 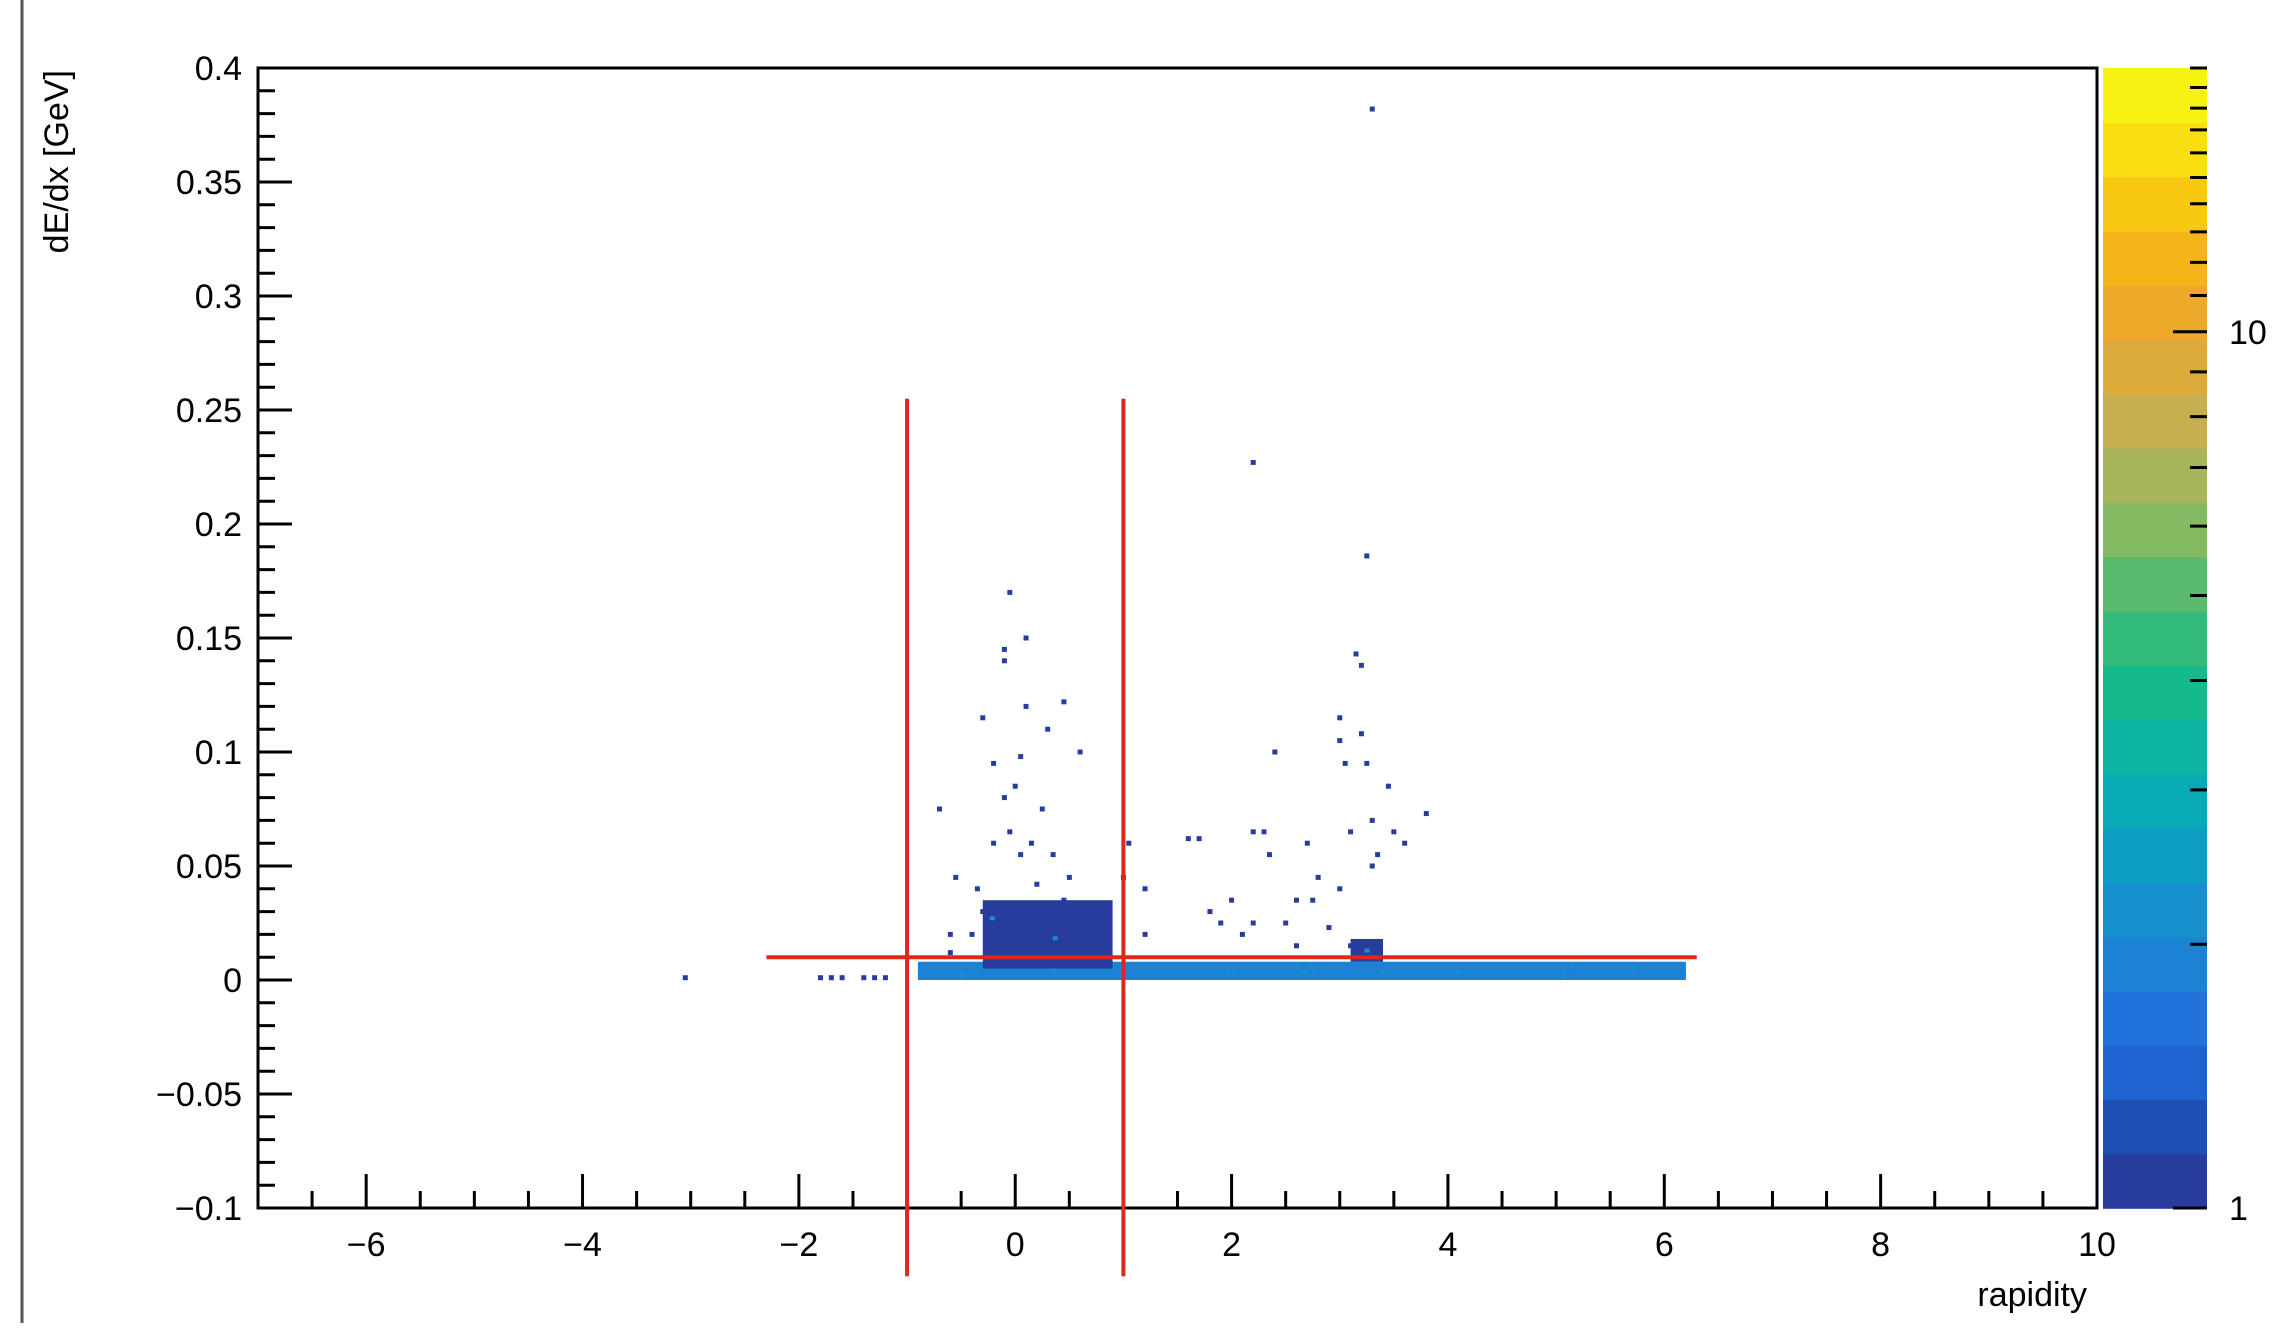 I want to click on y-tick-label: 0, so click(x=232, y=981).